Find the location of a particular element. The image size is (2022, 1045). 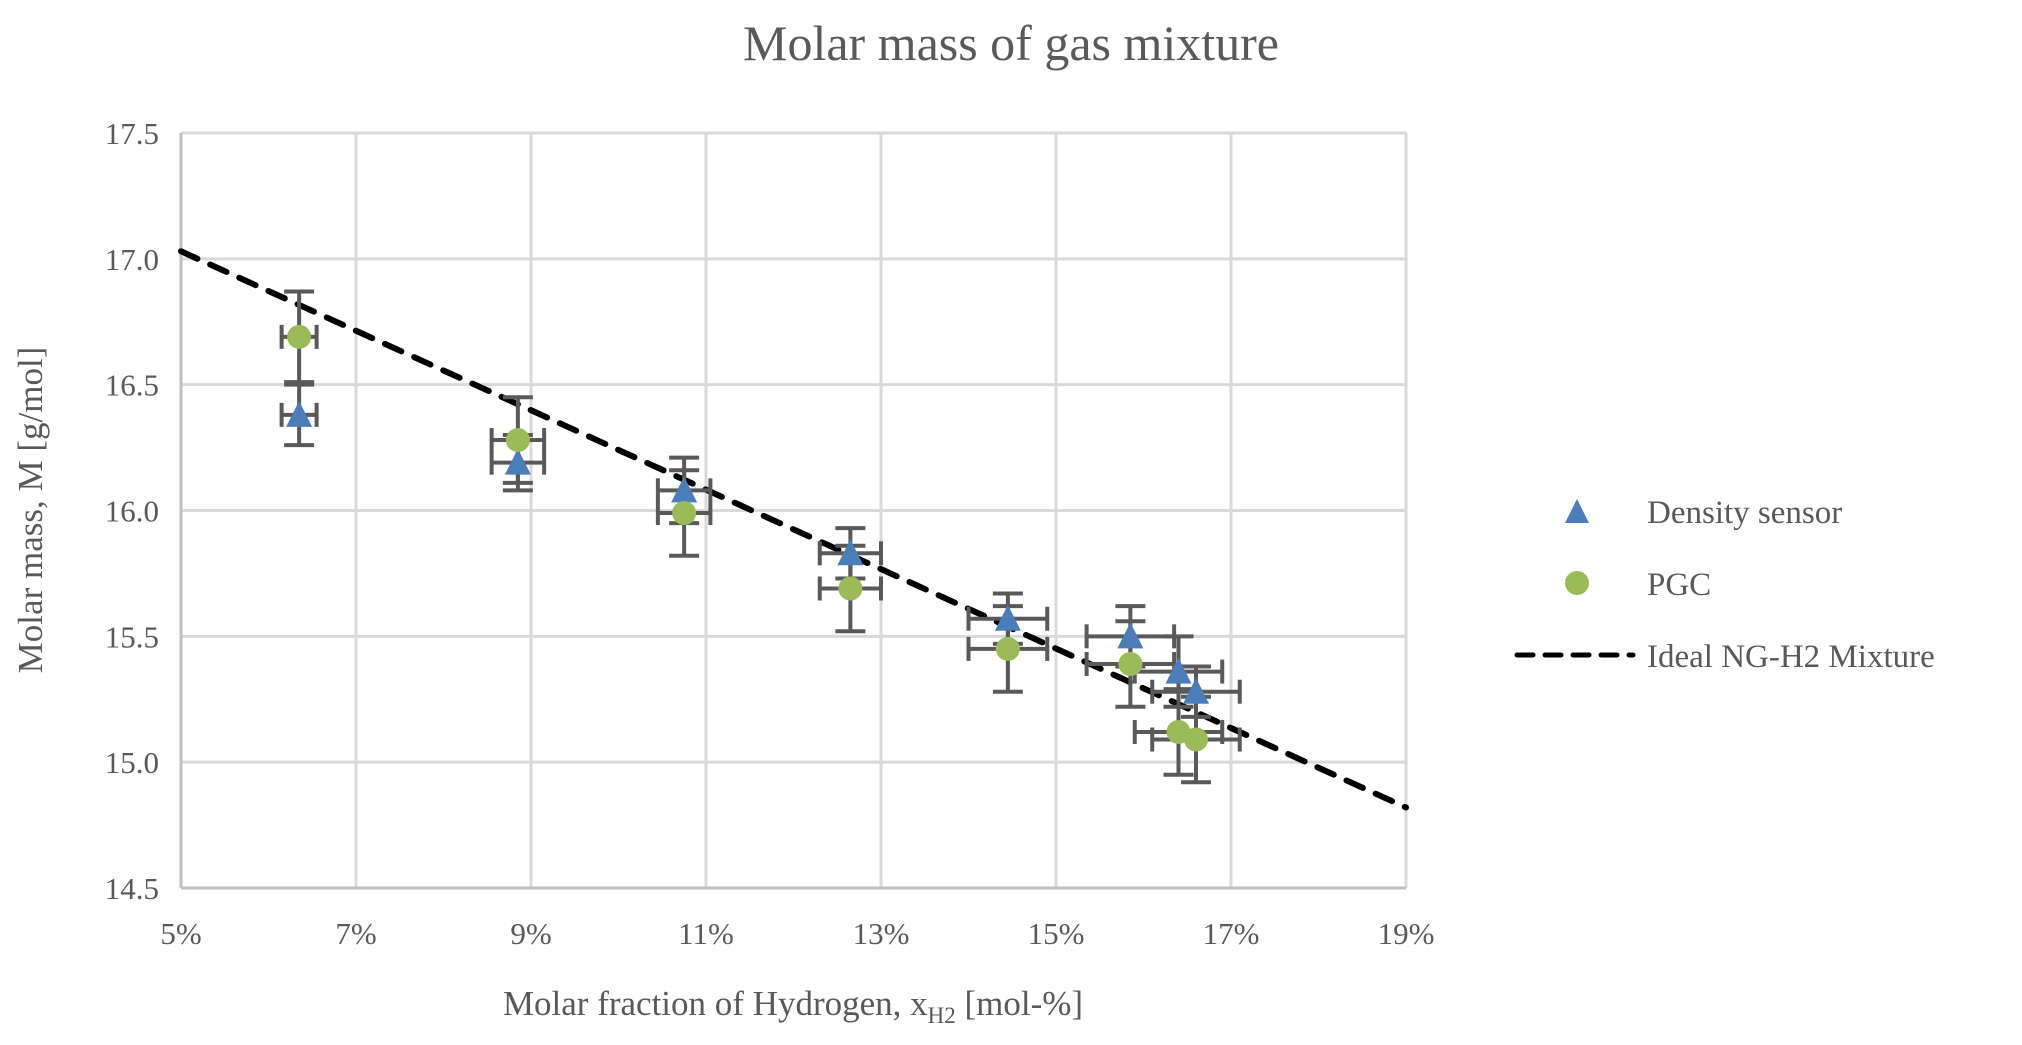

y-tick-label: 15.5 is located at coordinates (132, 636).